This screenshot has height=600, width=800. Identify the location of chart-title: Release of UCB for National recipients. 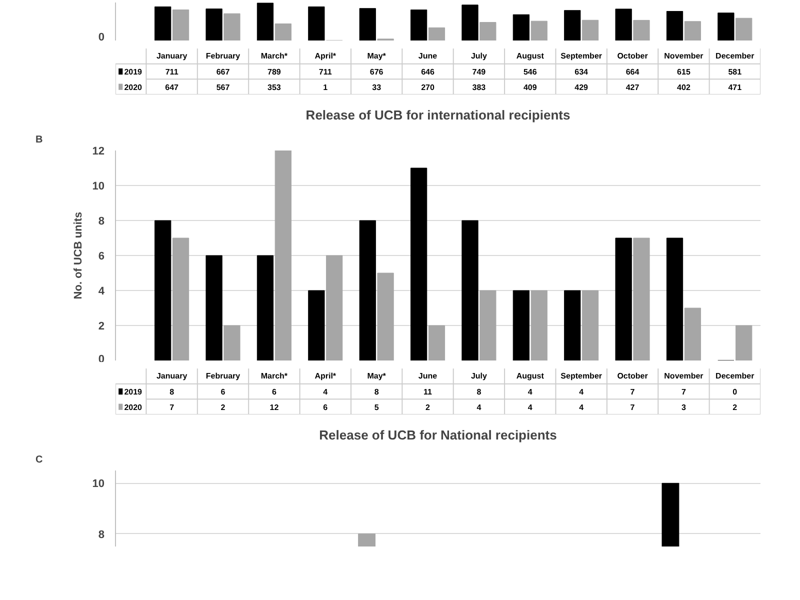
(438, 435).